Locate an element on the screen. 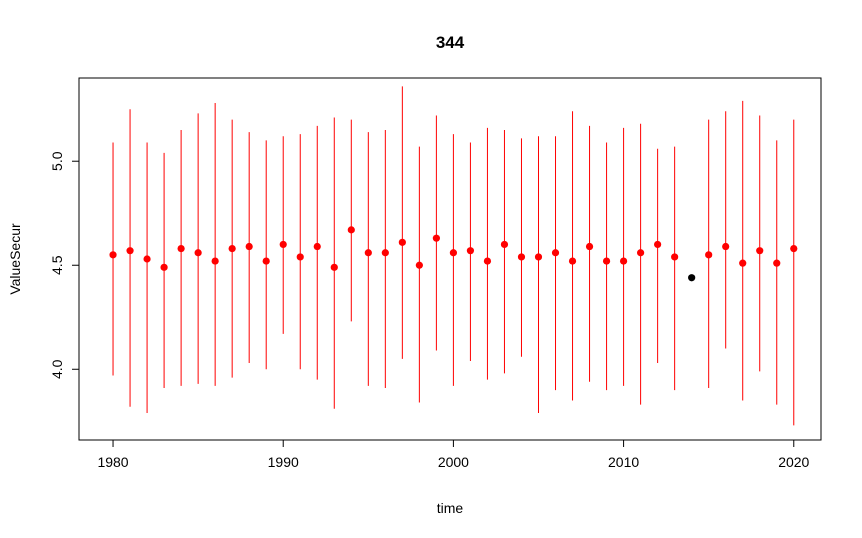  y-tick-label: 5.0 is located at coordinates (57, 161).